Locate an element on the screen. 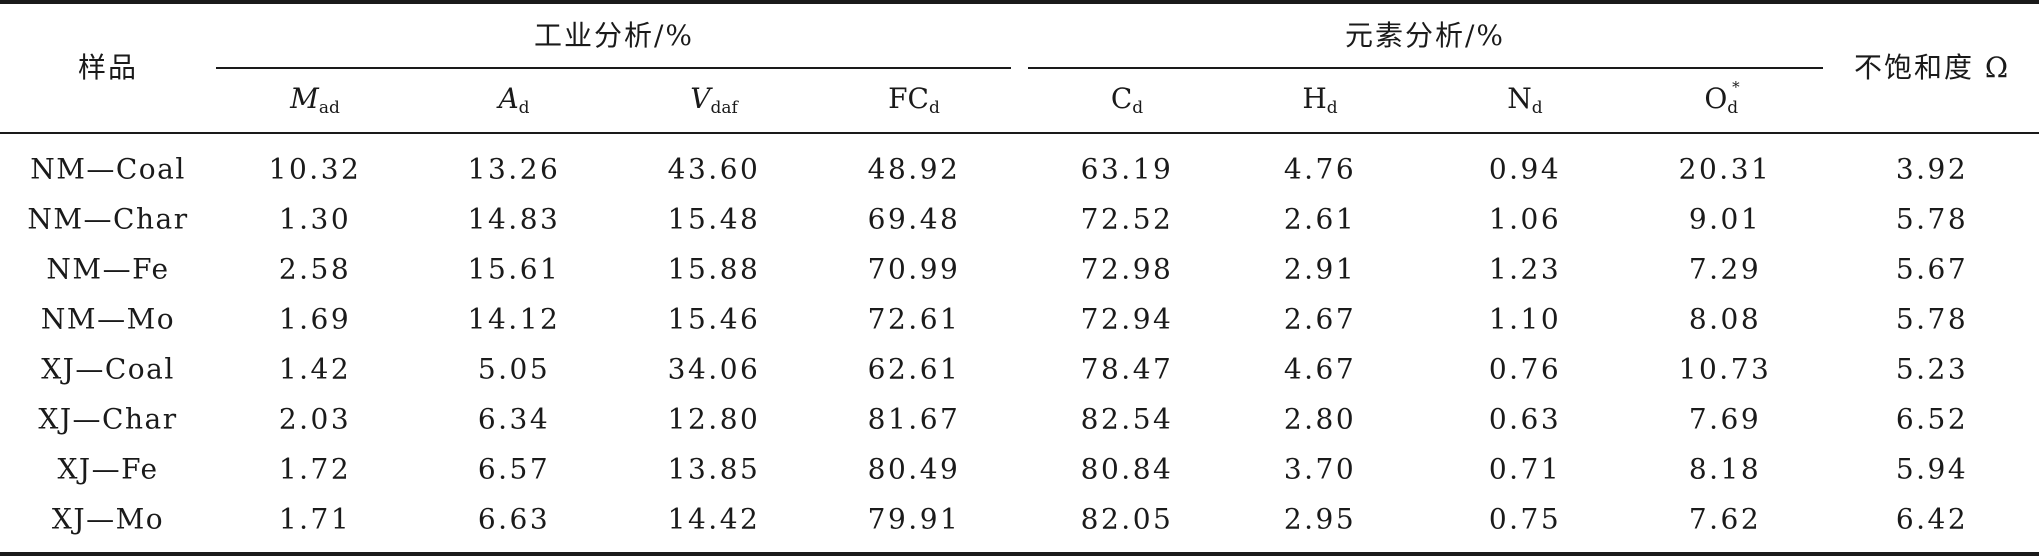  table-cell: 6.63 is located at coordinates (514, 519).